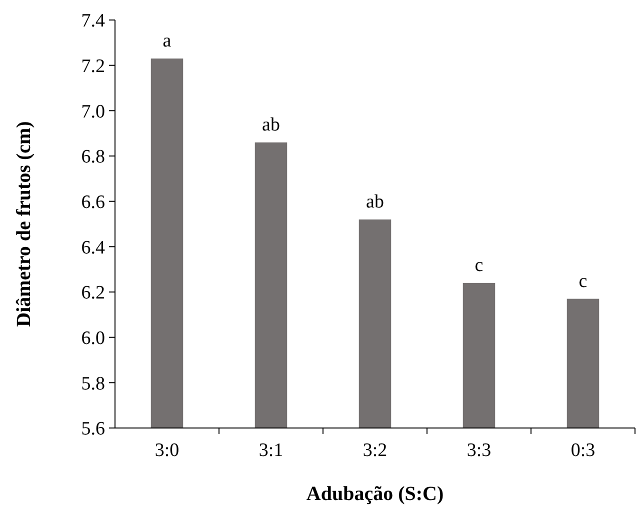  I want to click on y-tick-label: 7.4, so click(93, 21).